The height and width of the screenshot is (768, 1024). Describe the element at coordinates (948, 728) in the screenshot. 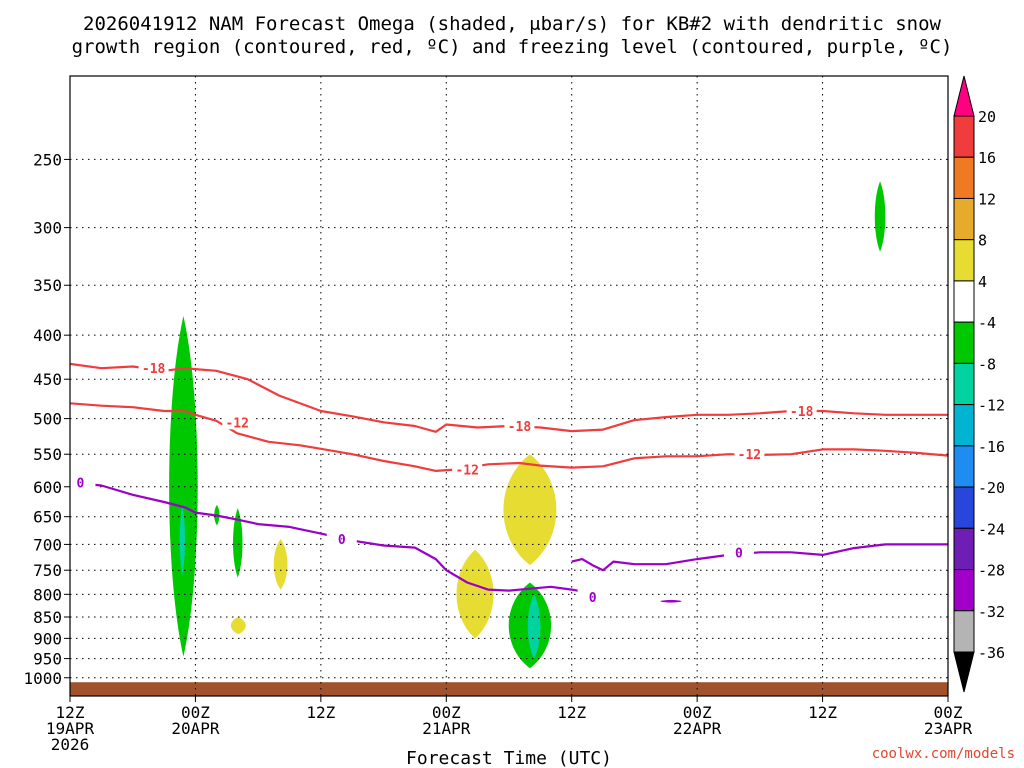

I see `x-tick-label-7-2: 23APR` at that location.